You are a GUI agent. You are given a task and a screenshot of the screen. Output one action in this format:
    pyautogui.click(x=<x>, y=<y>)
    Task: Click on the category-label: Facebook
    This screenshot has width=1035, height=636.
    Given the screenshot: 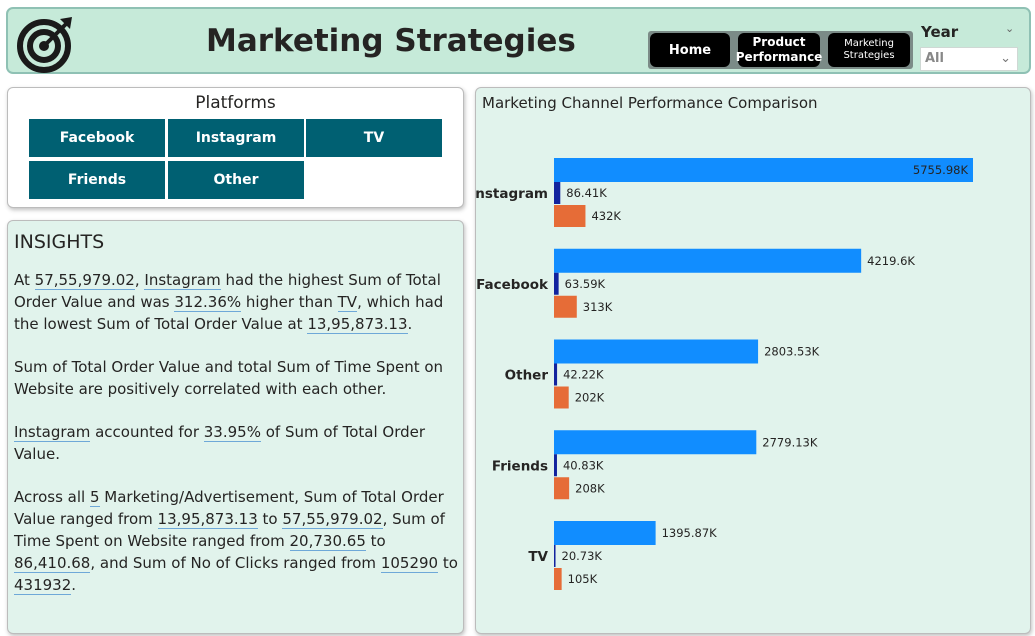 What is the action you would take?
    pyautogui.click(x=512, y=285)
    